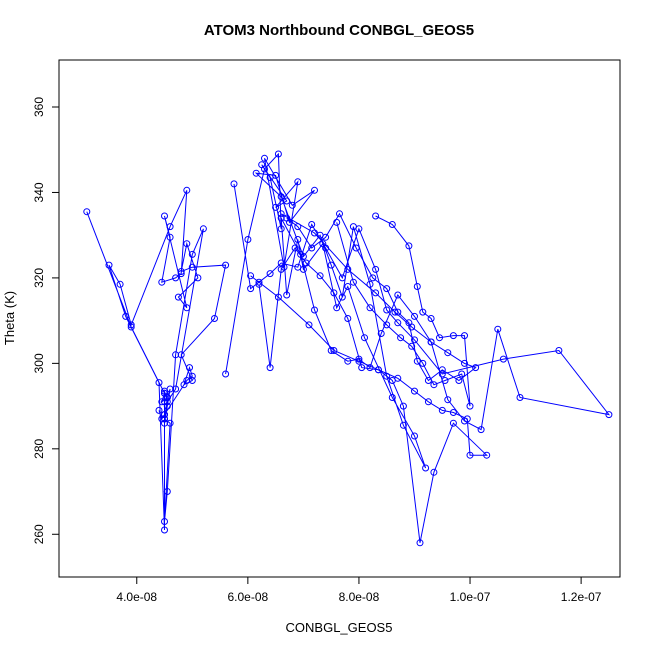  I want to click on x-tick-label: 1.0e-07, so click(470, 597).